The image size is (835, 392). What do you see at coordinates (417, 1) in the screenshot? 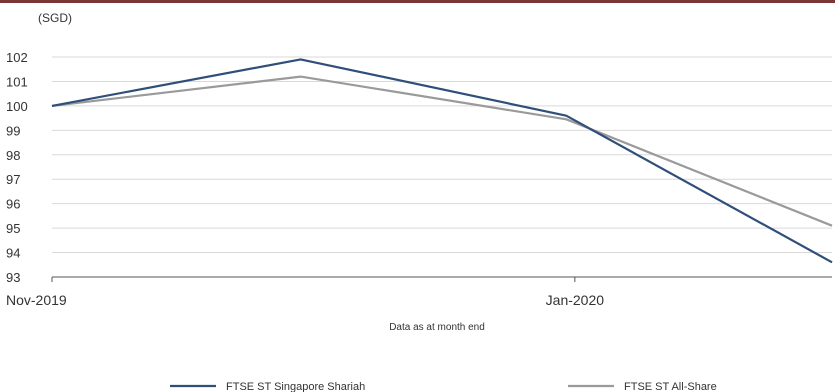
I see `top-rule` at bounding box center [417, 1].